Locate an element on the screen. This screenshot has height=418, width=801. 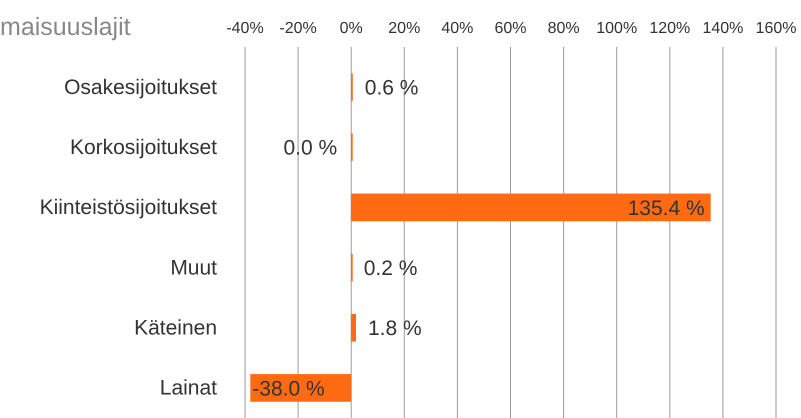
y-tick-label: Käteinen is located at coordinates (175, 328).